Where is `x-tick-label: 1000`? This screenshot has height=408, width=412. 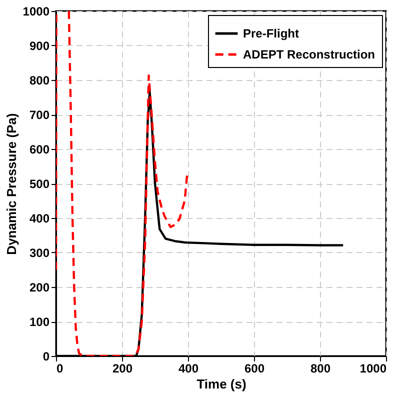
x-tick-label: 1000 is located at coordinates (373, 369).